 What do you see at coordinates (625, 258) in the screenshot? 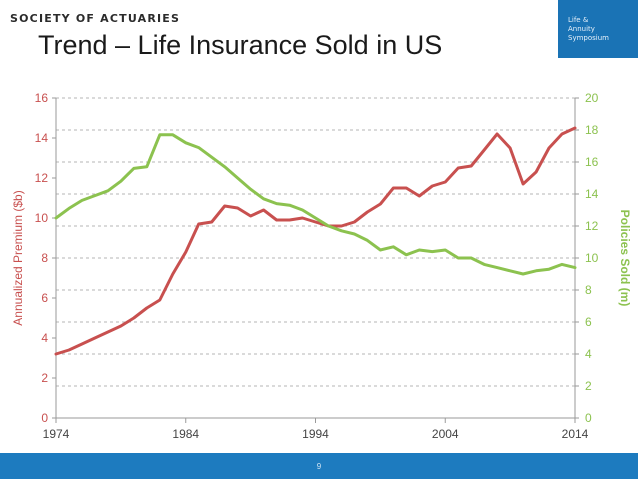
I see `right-axis-label: Policies Sold (m)` at bounding box center [625, 258].